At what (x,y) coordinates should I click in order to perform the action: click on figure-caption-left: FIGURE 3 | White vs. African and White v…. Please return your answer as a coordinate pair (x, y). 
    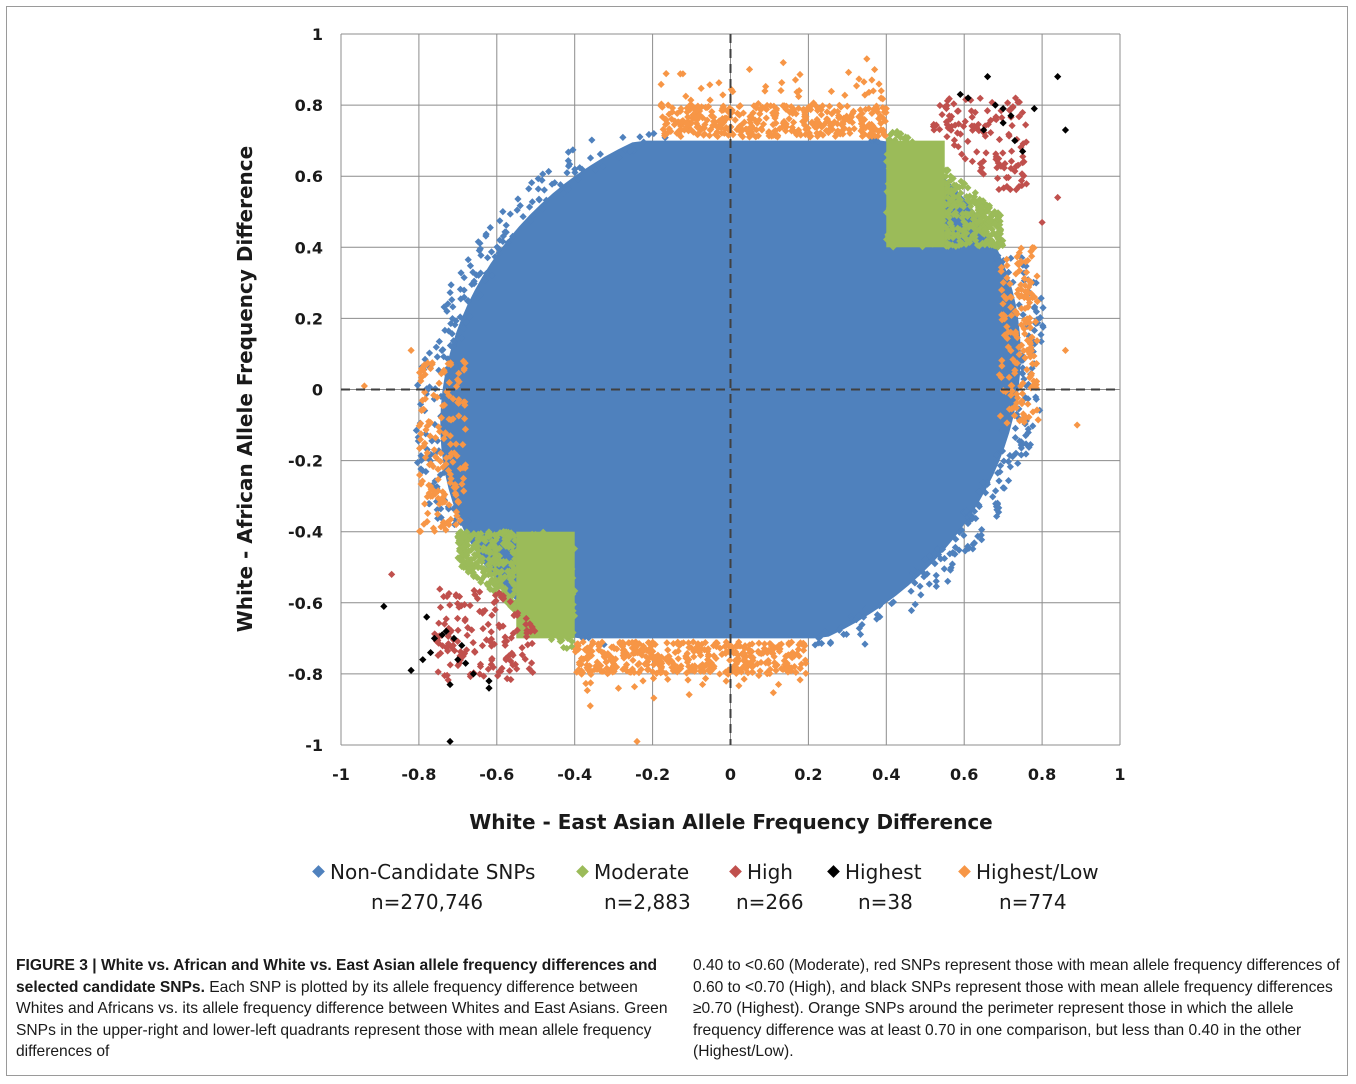
    Looking at the image, I should click on (342, 1009).